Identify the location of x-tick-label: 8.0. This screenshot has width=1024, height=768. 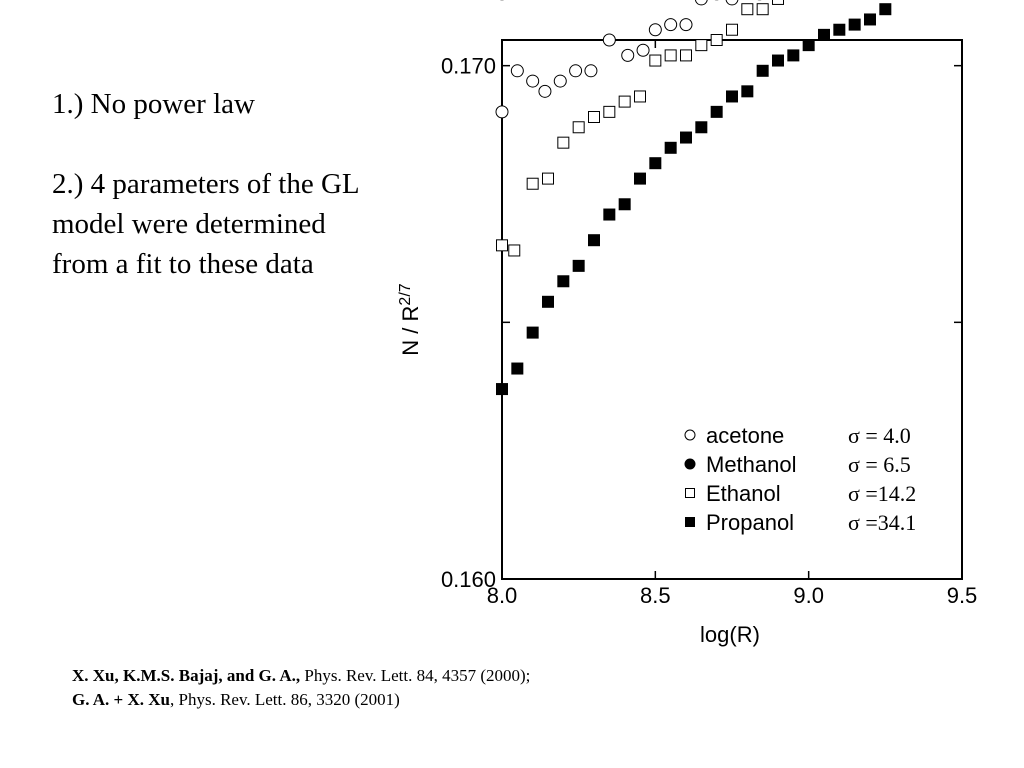
(502, 595).